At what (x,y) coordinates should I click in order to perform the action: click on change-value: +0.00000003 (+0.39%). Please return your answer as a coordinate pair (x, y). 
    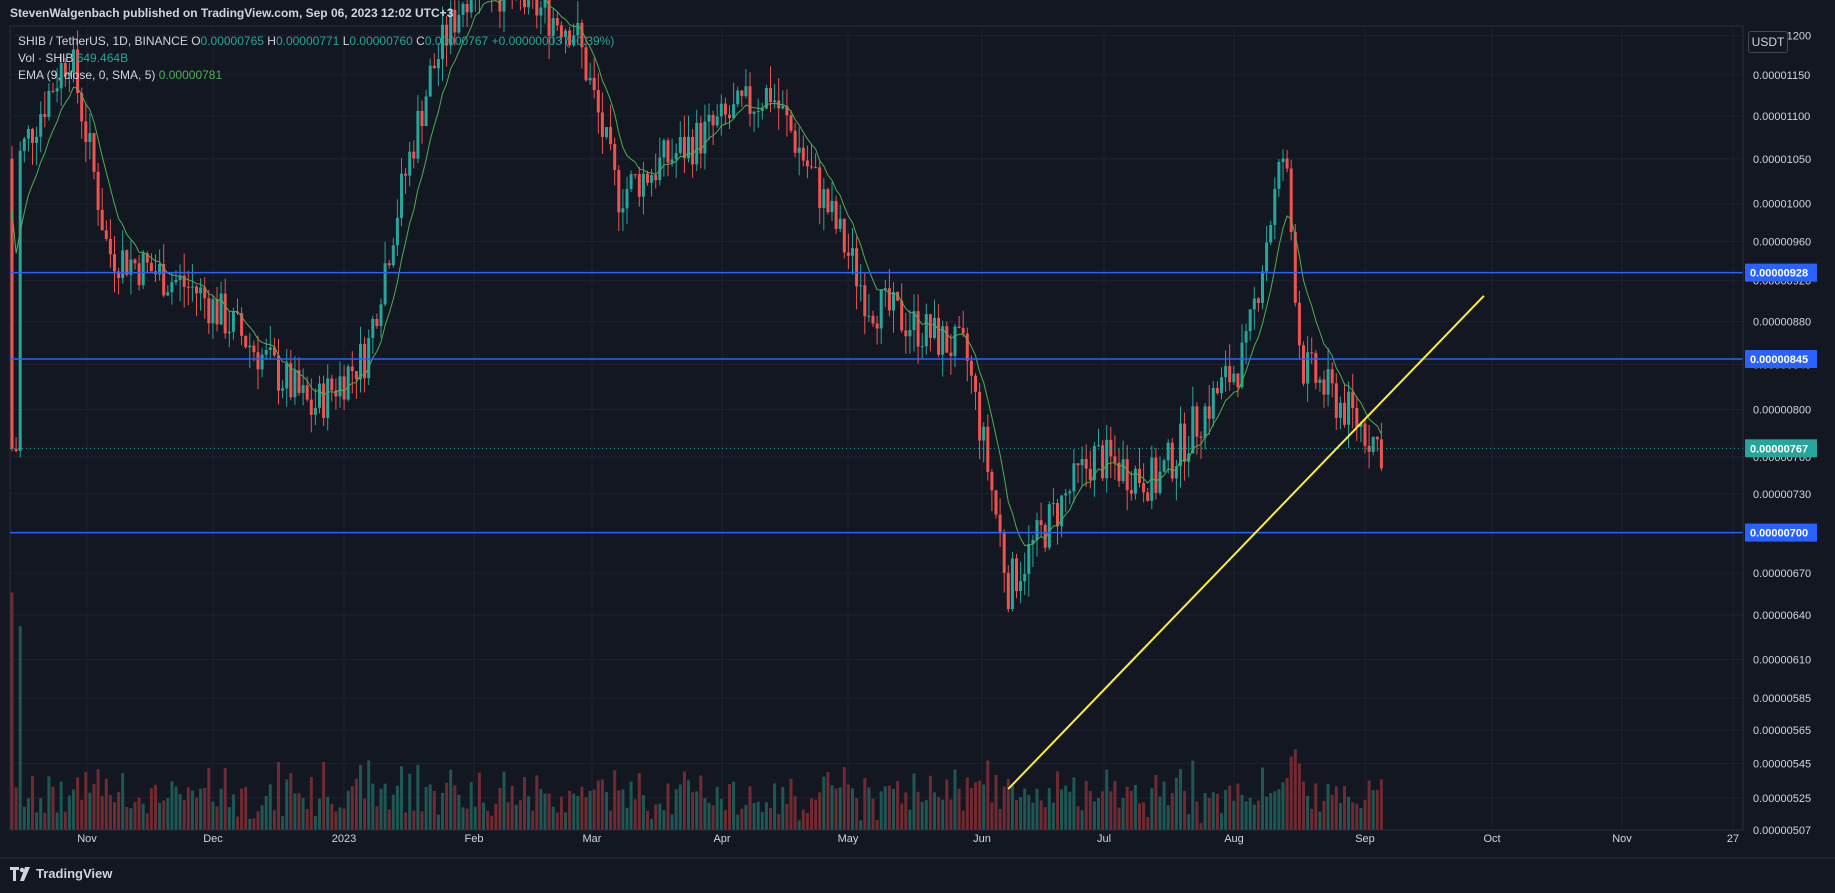
    Looking at the image, I should click on (553, 41).